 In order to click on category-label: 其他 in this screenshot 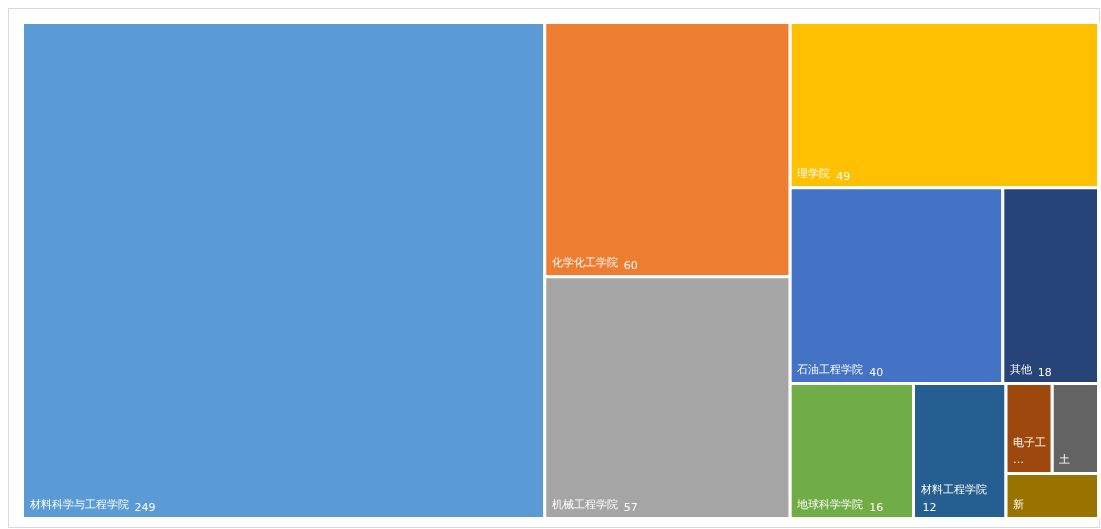, I will do `click(1020, 369)`.